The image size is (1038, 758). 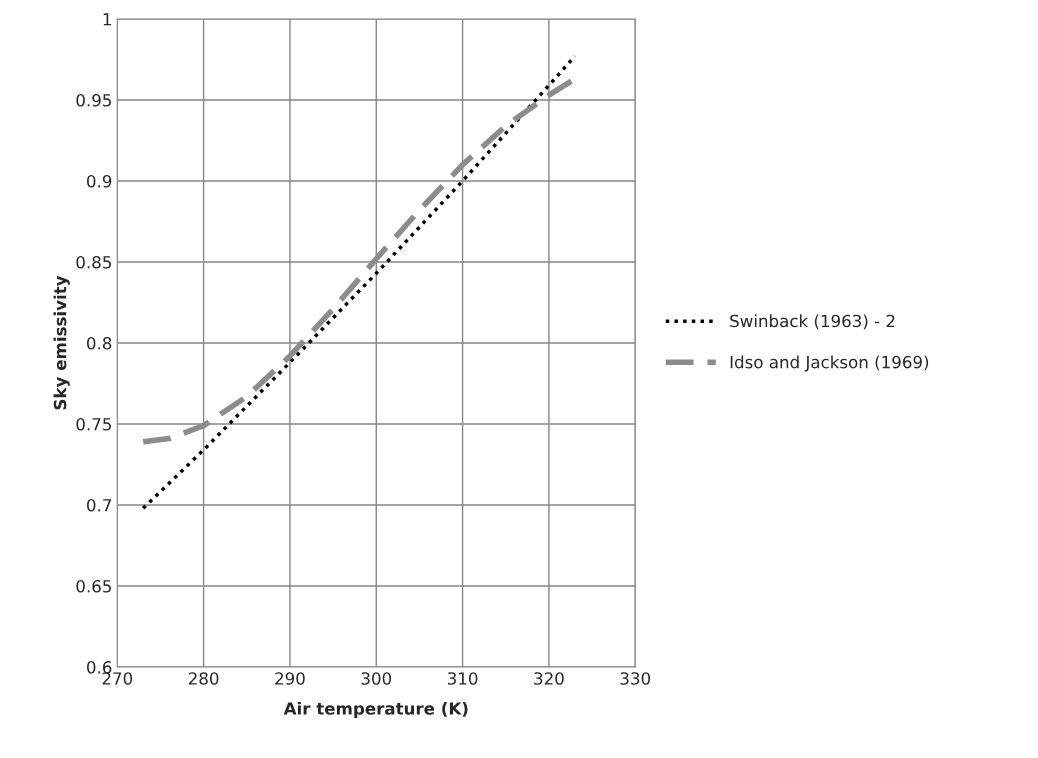 What do you see at coordinates (462, 678) in the screenshot?
I see `x-tick-label: 310` at bounding box center [462, 678].